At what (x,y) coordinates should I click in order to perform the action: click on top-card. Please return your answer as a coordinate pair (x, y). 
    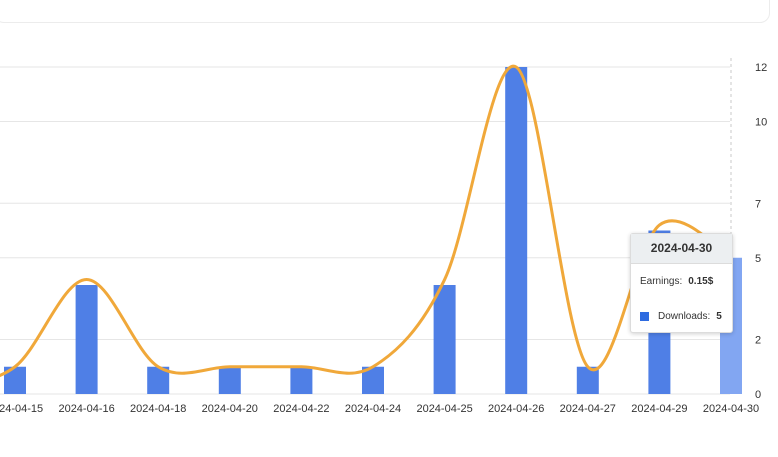
    Looking at the image, I should click on (385, 11).